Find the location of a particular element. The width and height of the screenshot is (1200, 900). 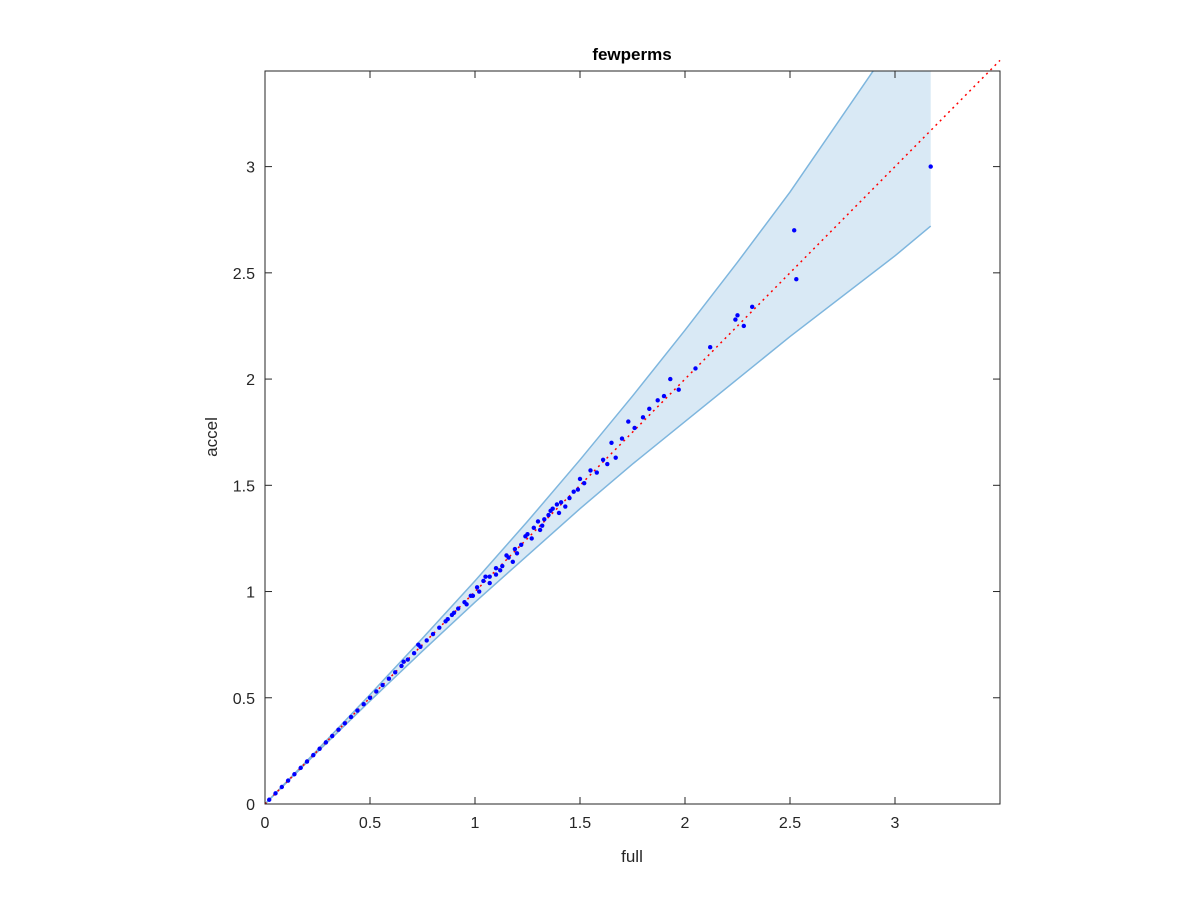

x-tick-label: 3 is located at coordinates (895, 823).